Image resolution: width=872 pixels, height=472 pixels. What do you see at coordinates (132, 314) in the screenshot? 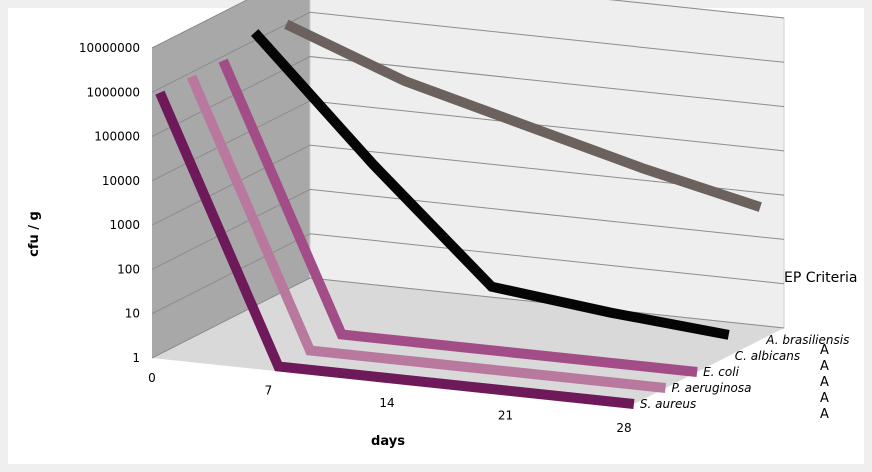
I see `y-tick-label: 10` at bounding box center [132, 314].